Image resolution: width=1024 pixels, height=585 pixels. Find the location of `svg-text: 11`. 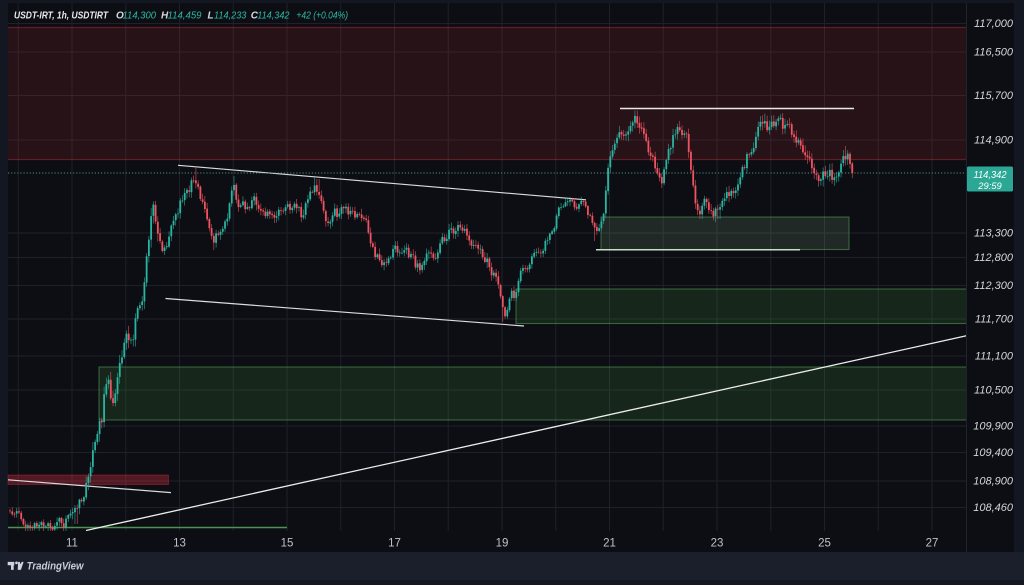

svg-text: 11 is located at coordinates (72, 544).